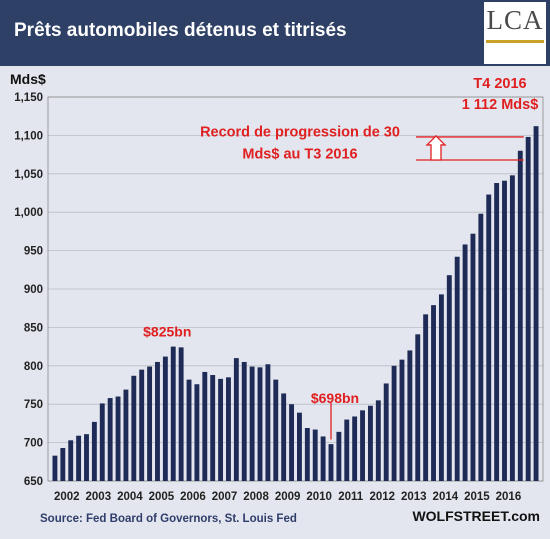 The height and width of the screenshot is (539, 550). I want to click on x-tick-label: 2010, so click(319, 497).